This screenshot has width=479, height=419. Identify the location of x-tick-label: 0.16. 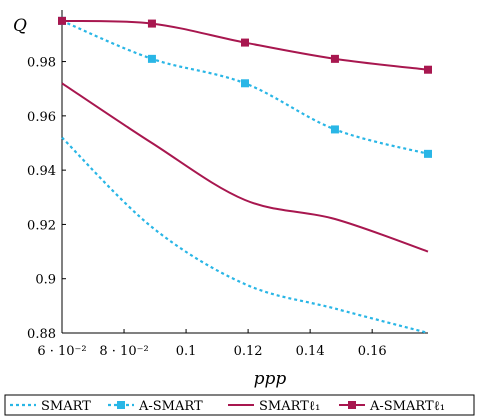
(372, 351).